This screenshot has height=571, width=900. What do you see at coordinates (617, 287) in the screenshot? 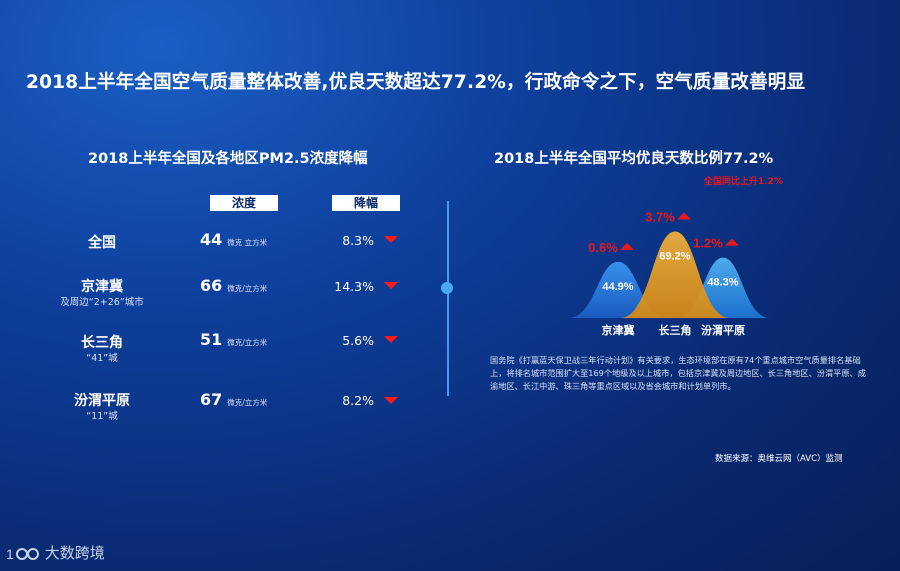
I see `value-label: 44.9%` at bounding box center [617, 287].